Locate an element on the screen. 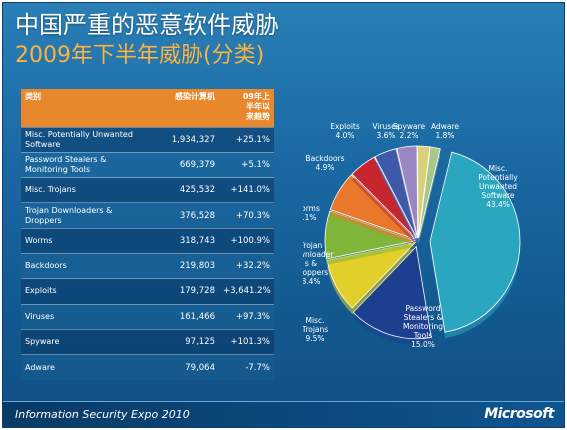 This screenshot has height=430, width=567. cell-category: Viruses is located at coordinates (85, 316).